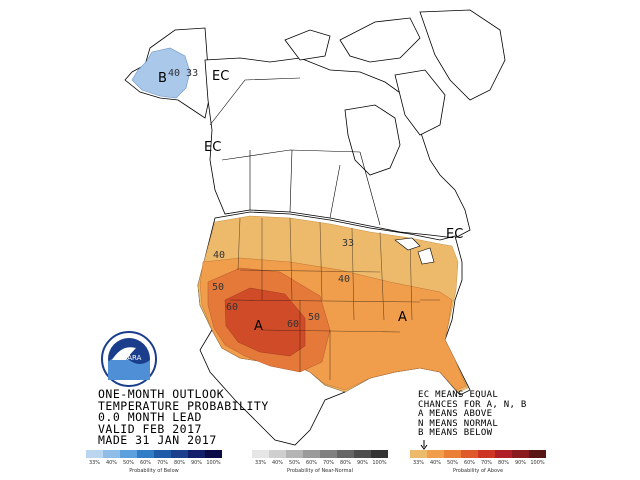 Image resolution: width=640 pixels, height=480 pixels. What do you see at coordinates (219, 255) in the screenshot?
I see `contour-40-west-label: 40` at bounding box center [219, 255].